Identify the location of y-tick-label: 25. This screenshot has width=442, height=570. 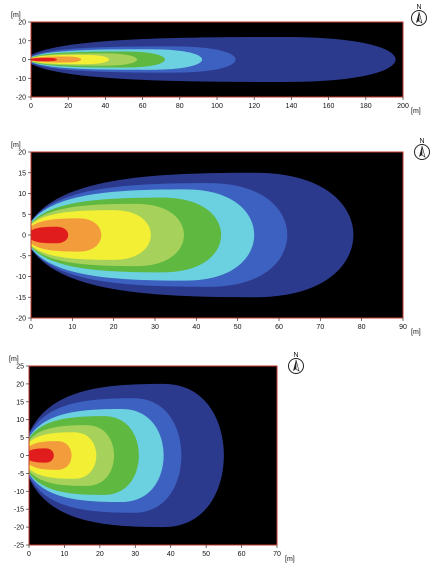
(20, 367).